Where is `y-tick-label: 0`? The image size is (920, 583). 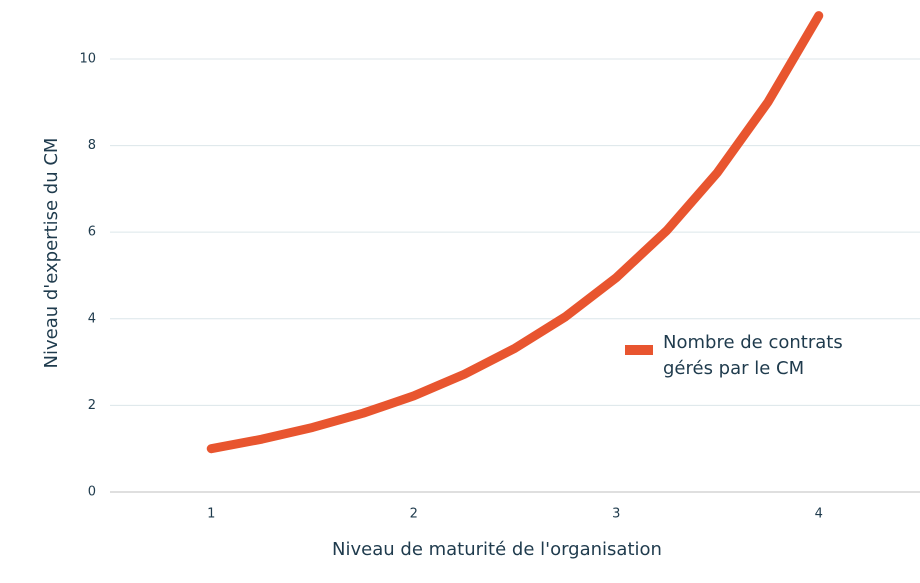 y-tick-label: 0 is located at coordinates (92, 492).